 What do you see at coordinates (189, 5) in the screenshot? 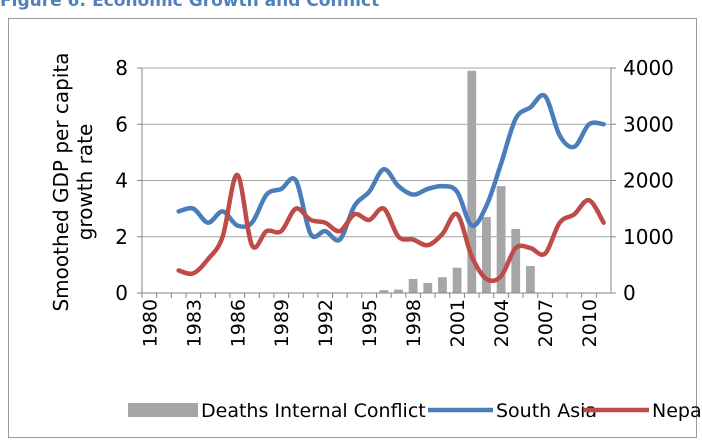
I see `chart-title: Figure 6: Economic Growth and Conflict` at bounding box center [189, 5].